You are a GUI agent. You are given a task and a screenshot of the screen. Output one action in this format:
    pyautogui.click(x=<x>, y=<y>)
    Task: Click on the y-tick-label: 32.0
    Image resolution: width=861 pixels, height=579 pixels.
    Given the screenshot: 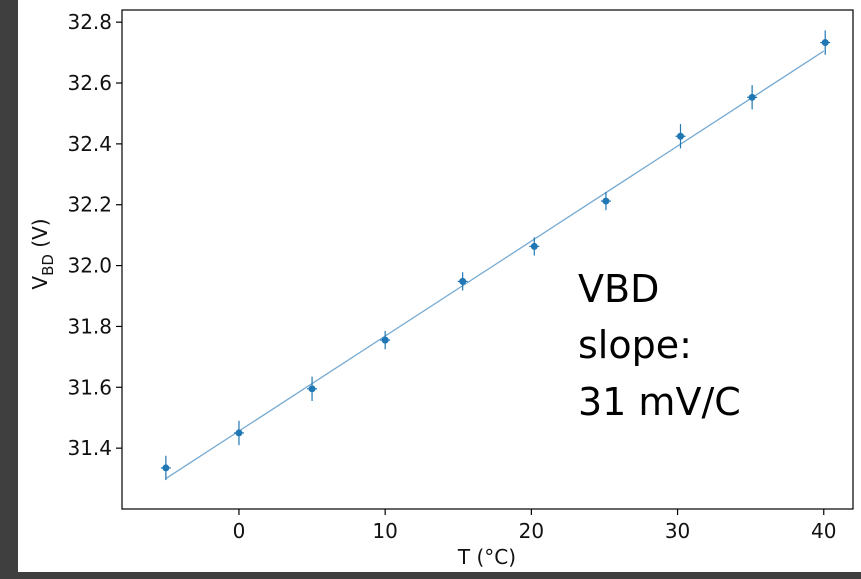 What is the action you would take?
    pyautogui.click(x=89, y=266)
    